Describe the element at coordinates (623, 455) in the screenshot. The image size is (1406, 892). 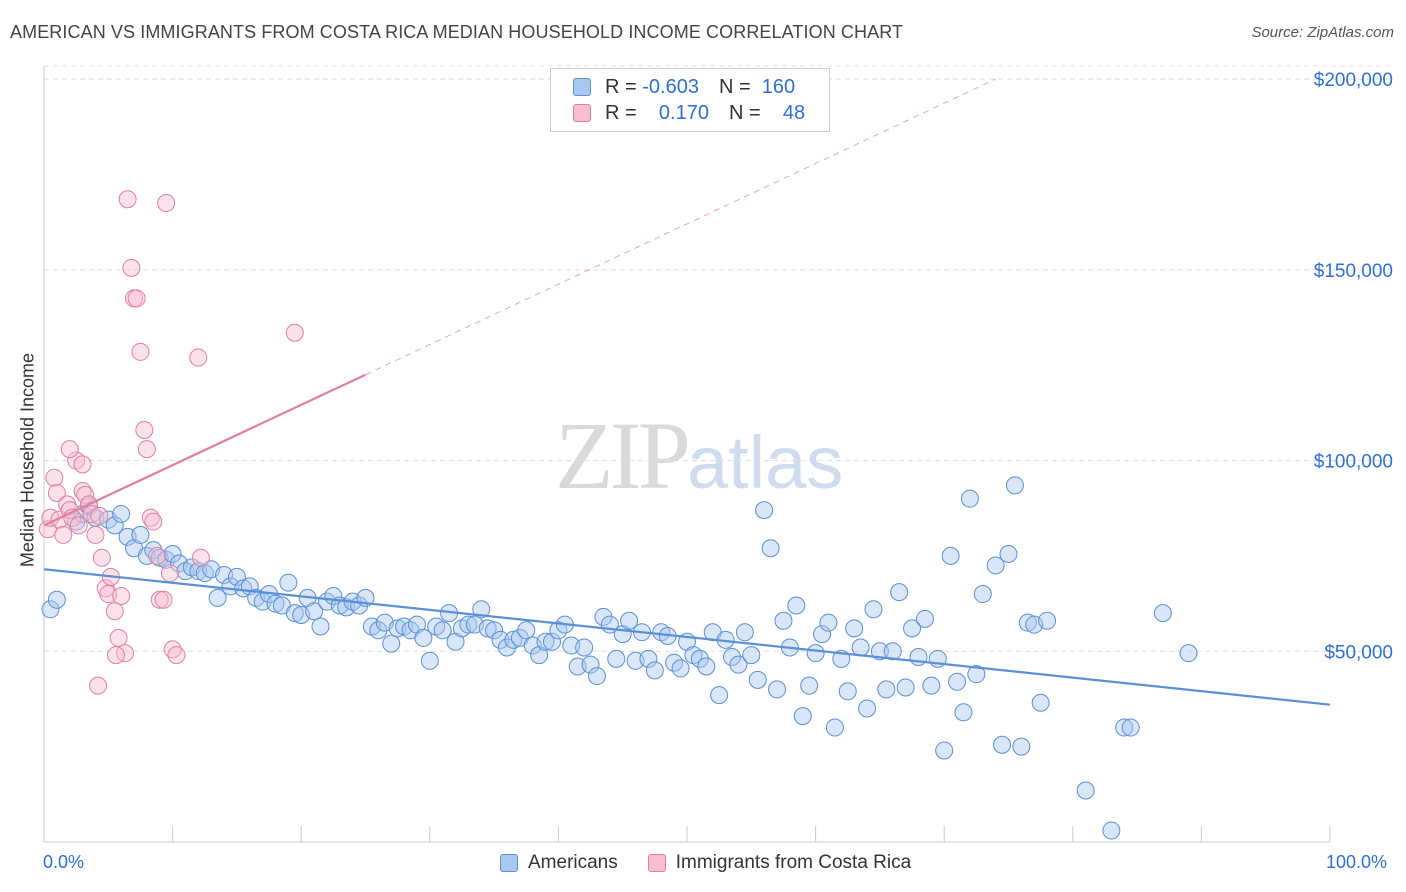
I see `watermark-zip: ZIP` at that location.